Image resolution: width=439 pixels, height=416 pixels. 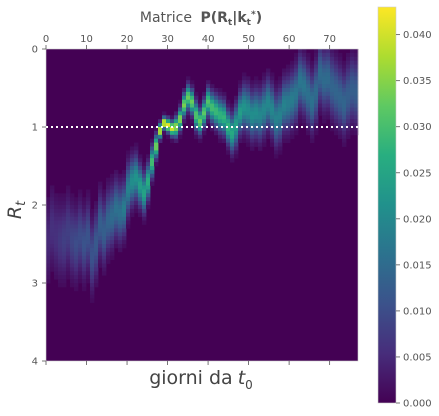 What do you see at coordinates (35, 128) in the screenshot?
I see `y-tick-label: 1` at bounding box center [35, 128].